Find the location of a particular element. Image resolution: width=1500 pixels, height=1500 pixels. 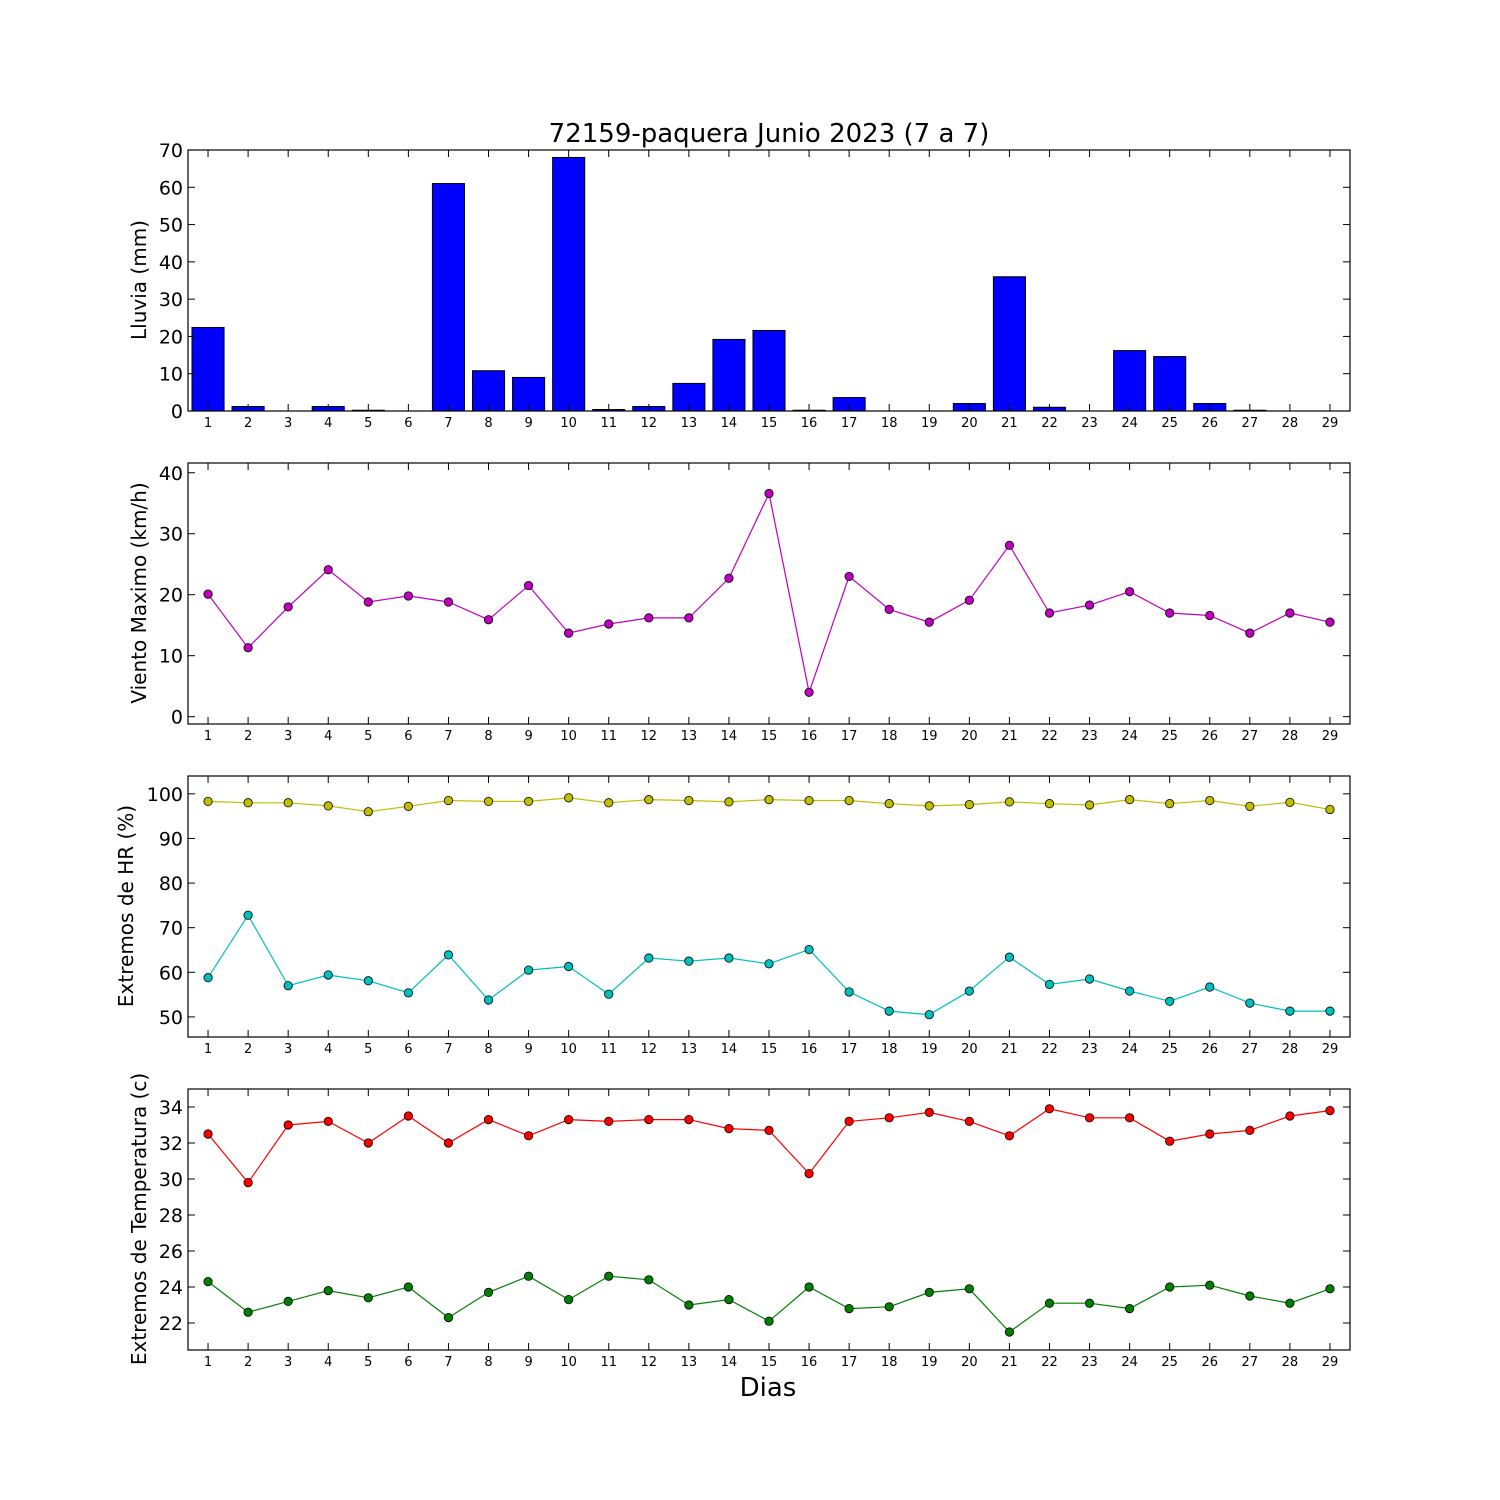

xtick-label-wind: 18 is located at coordinates (889, 736).